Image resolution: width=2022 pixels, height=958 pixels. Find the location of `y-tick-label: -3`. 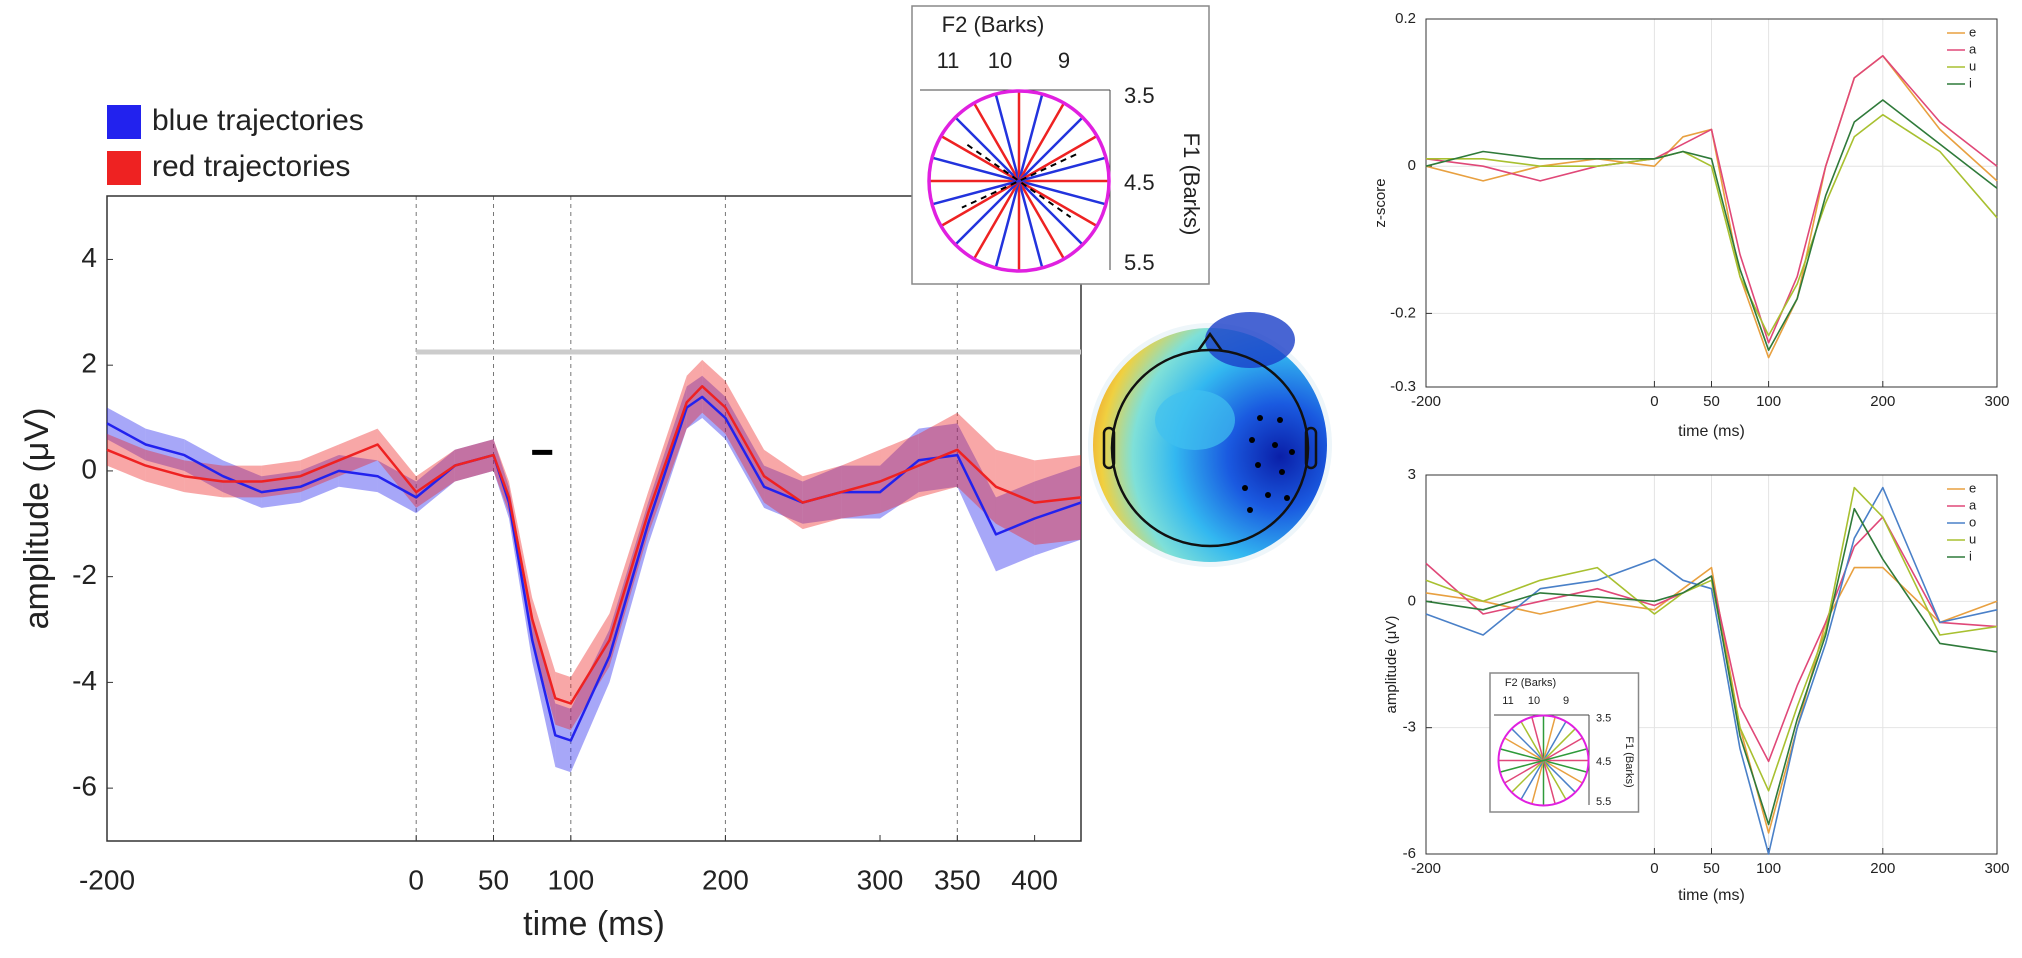

y-tick-label: -3 is located at coordinates (1409, 727).